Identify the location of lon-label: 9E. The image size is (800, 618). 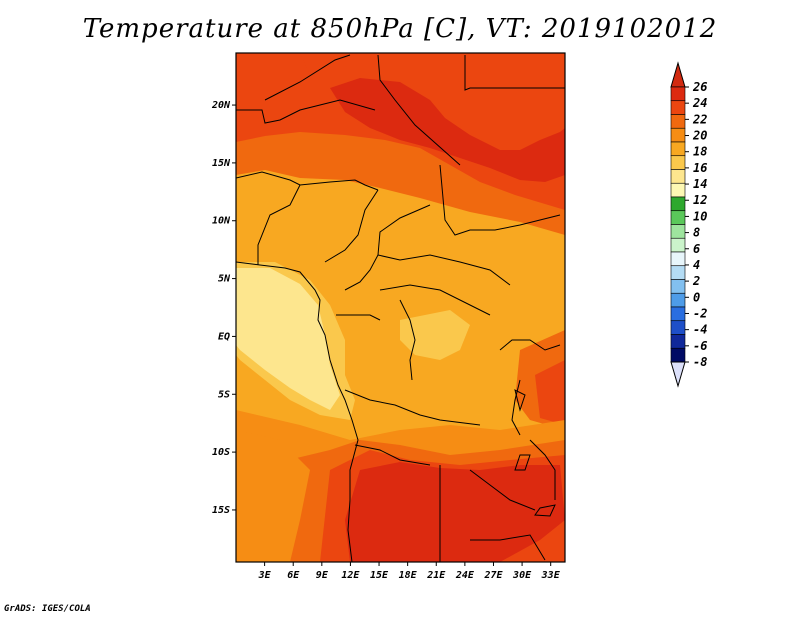
(322, 575).